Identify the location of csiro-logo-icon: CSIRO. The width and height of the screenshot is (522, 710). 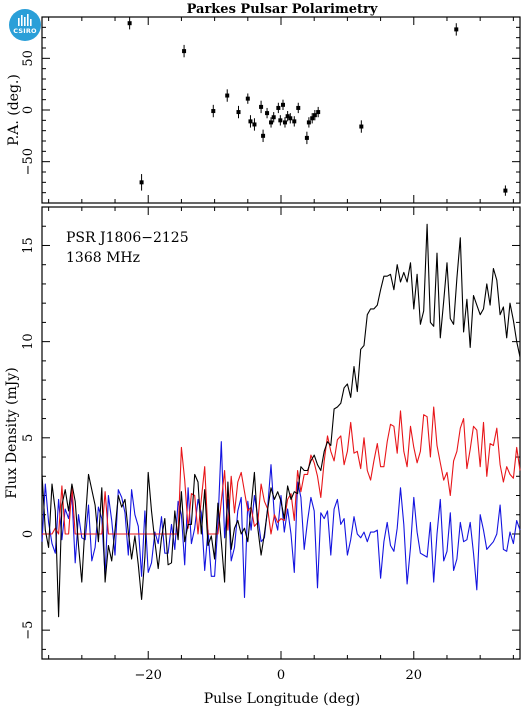
(25, 25).